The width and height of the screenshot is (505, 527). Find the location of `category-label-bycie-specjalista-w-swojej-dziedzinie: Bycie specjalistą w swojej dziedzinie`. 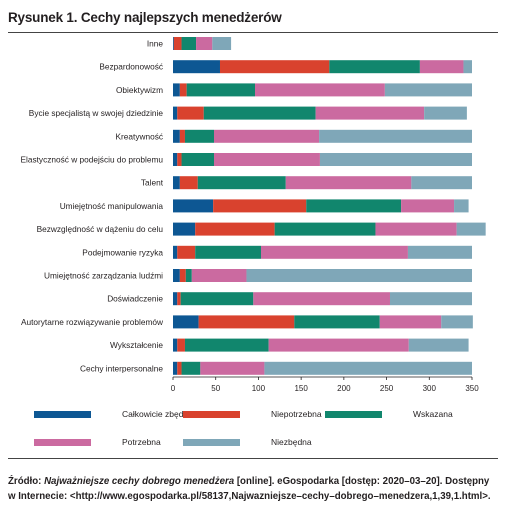

category-label-bycie-specjalista-w-swojej-dziedzinie: Bycie specjalistą w swojej dziedzinie is located at coordinates (96, 113).